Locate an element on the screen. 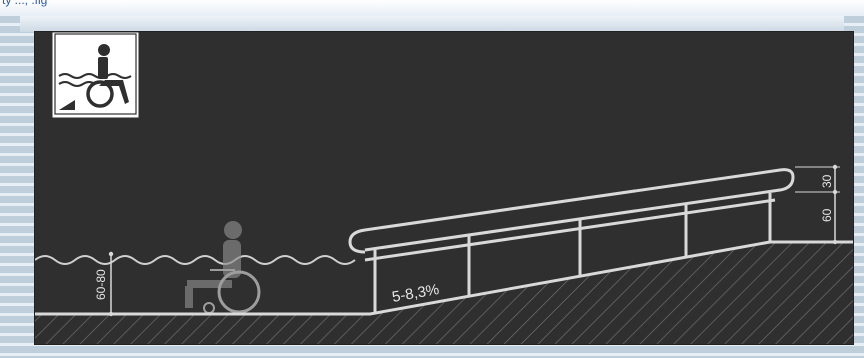 The width and height of the screenshot is (864, 358). depth-label: 60-80 is located at coordinates (101, 284).